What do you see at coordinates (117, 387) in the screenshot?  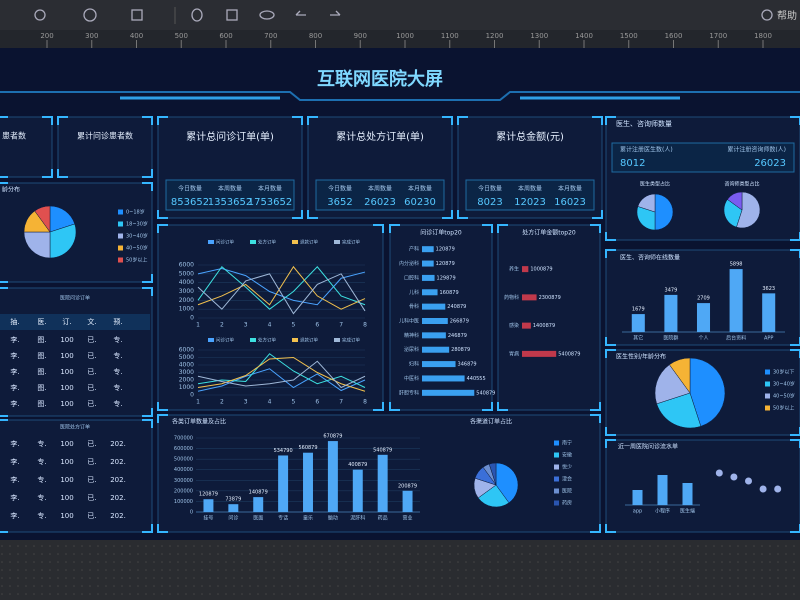 I see `table-cell: 专.` at bounding box center [117, 387].